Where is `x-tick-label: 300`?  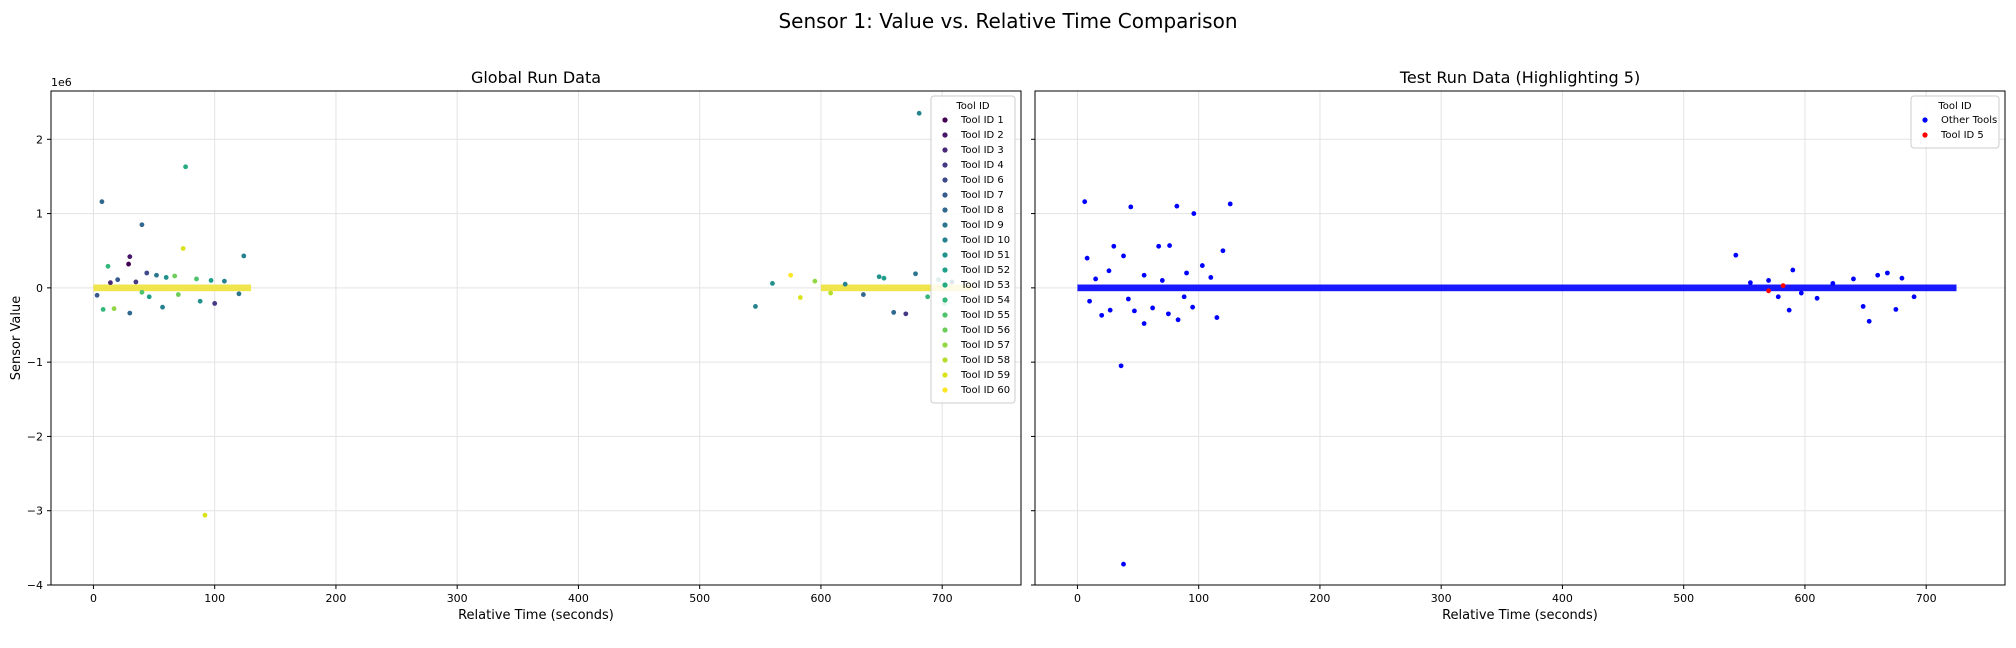
x-tick-label: 300 is located at coordinates (1441, 598).